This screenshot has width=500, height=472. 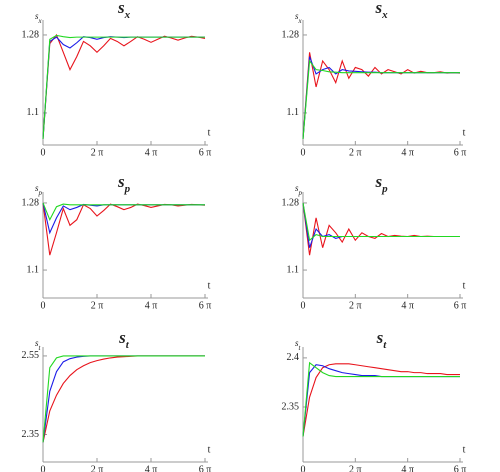 What do you see at coordinates (31, 355) in the screenshot?
I see `y-tick-label: 2.55` at bounding box center [31, 355].